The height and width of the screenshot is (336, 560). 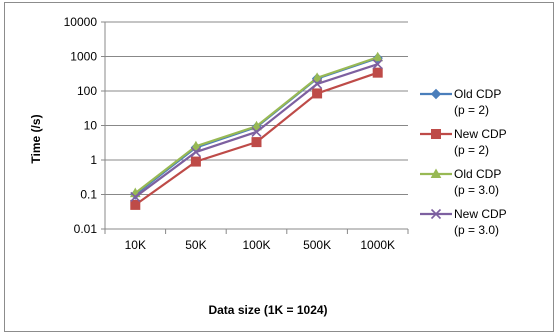 I want to click on x-tick-label: 500K, so click(x=317, y=245).